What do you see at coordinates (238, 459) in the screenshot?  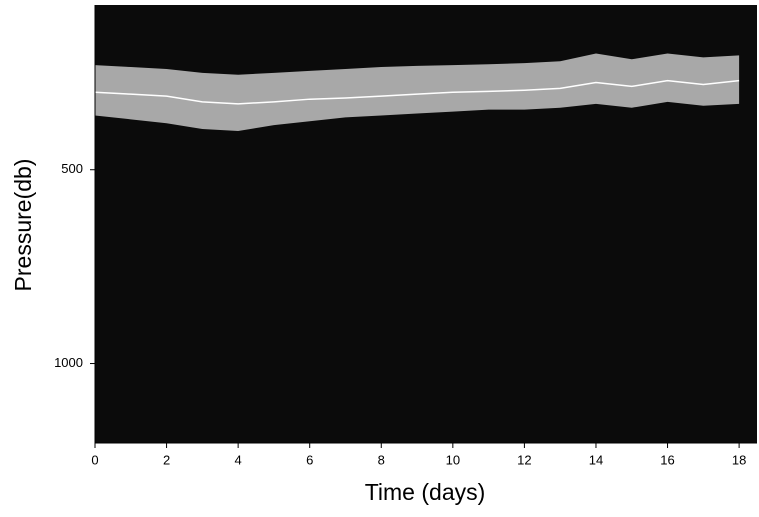 I see `x-tick-label: 4` at bounding box center [238, 459].